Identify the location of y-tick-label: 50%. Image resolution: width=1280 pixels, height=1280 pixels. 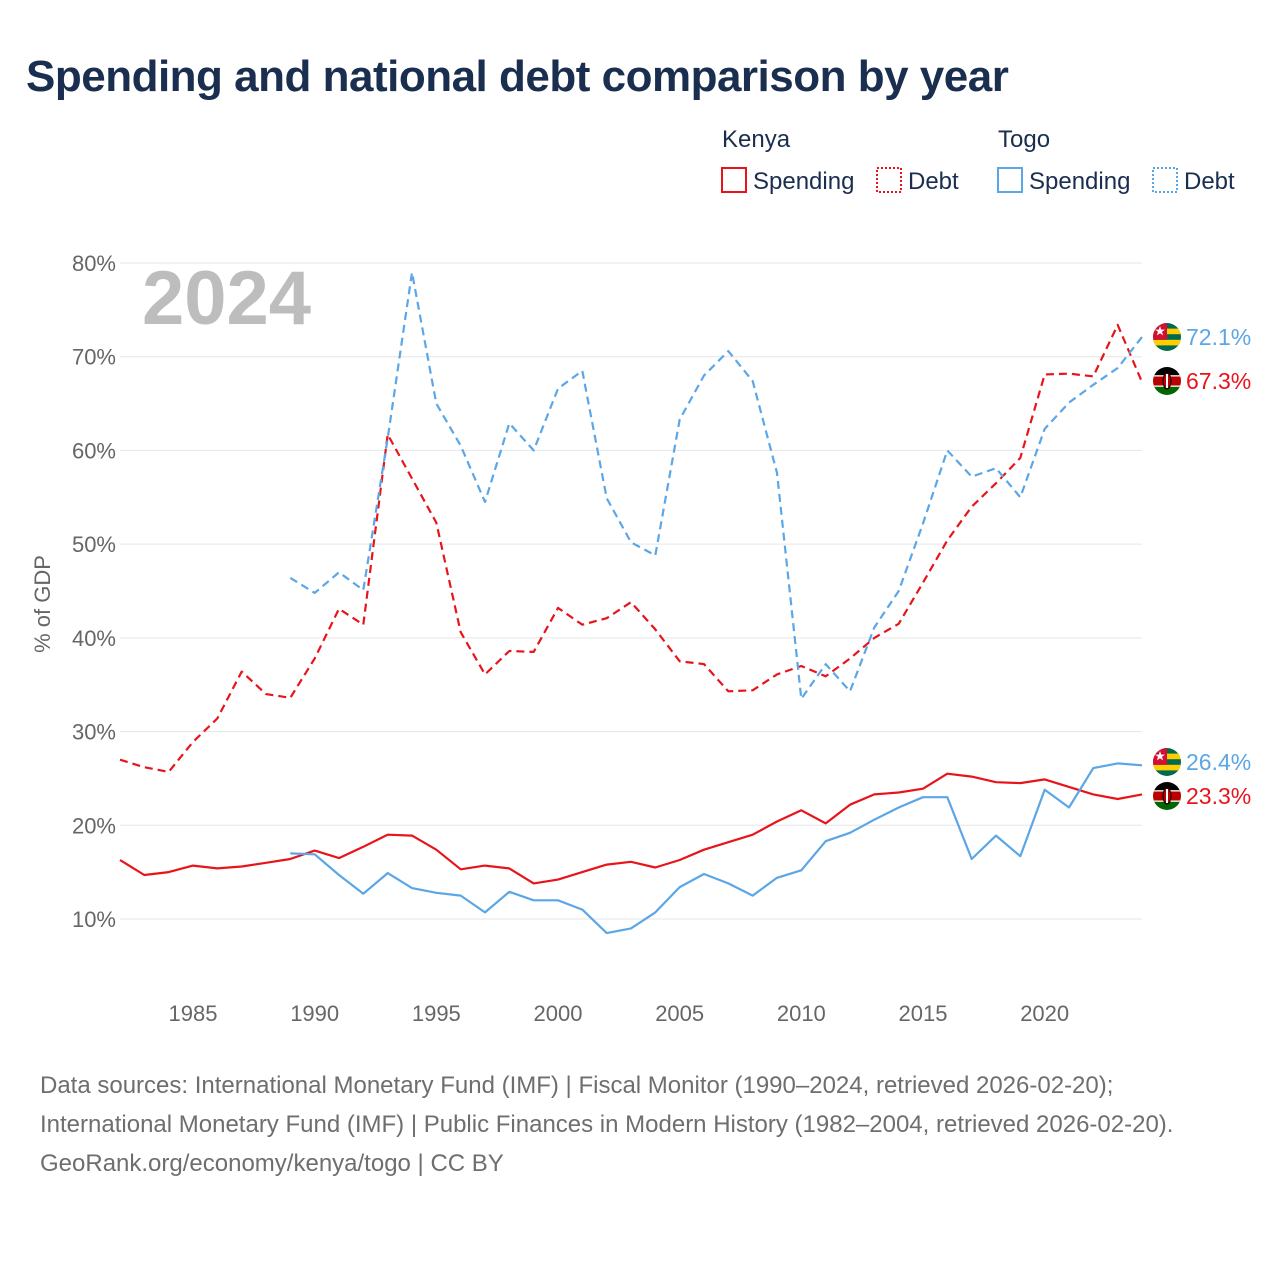
(94, 544).